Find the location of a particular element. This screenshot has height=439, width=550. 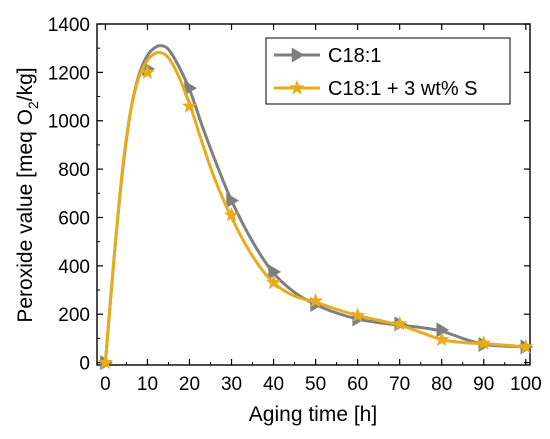

legend-label-c18-1-s: C18:1 + 3 wt% S is located at coordinates (403, 89).